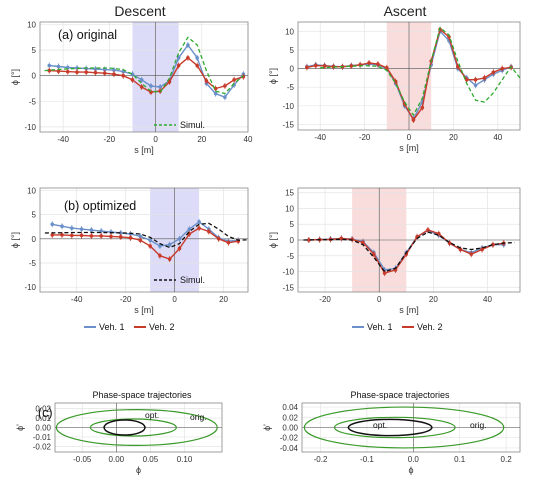  I want to click on x-tick-label: 0.1, so click(460, 459).